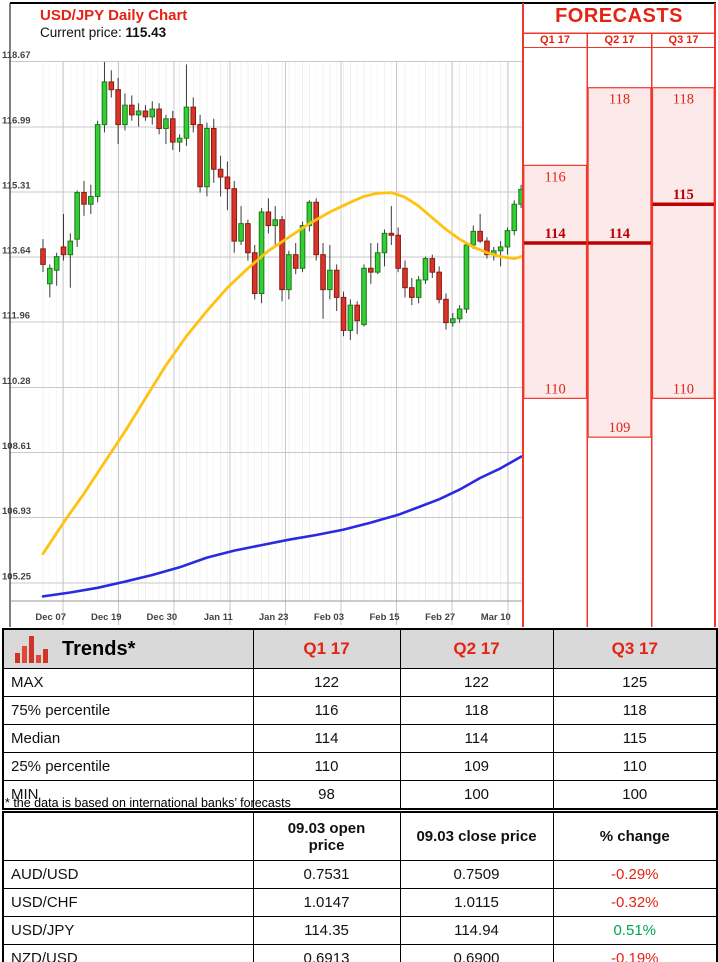  Describe the element at coordinates (16, 55) in the screenshot. I see `y-tick-label: 118.67` at that location.